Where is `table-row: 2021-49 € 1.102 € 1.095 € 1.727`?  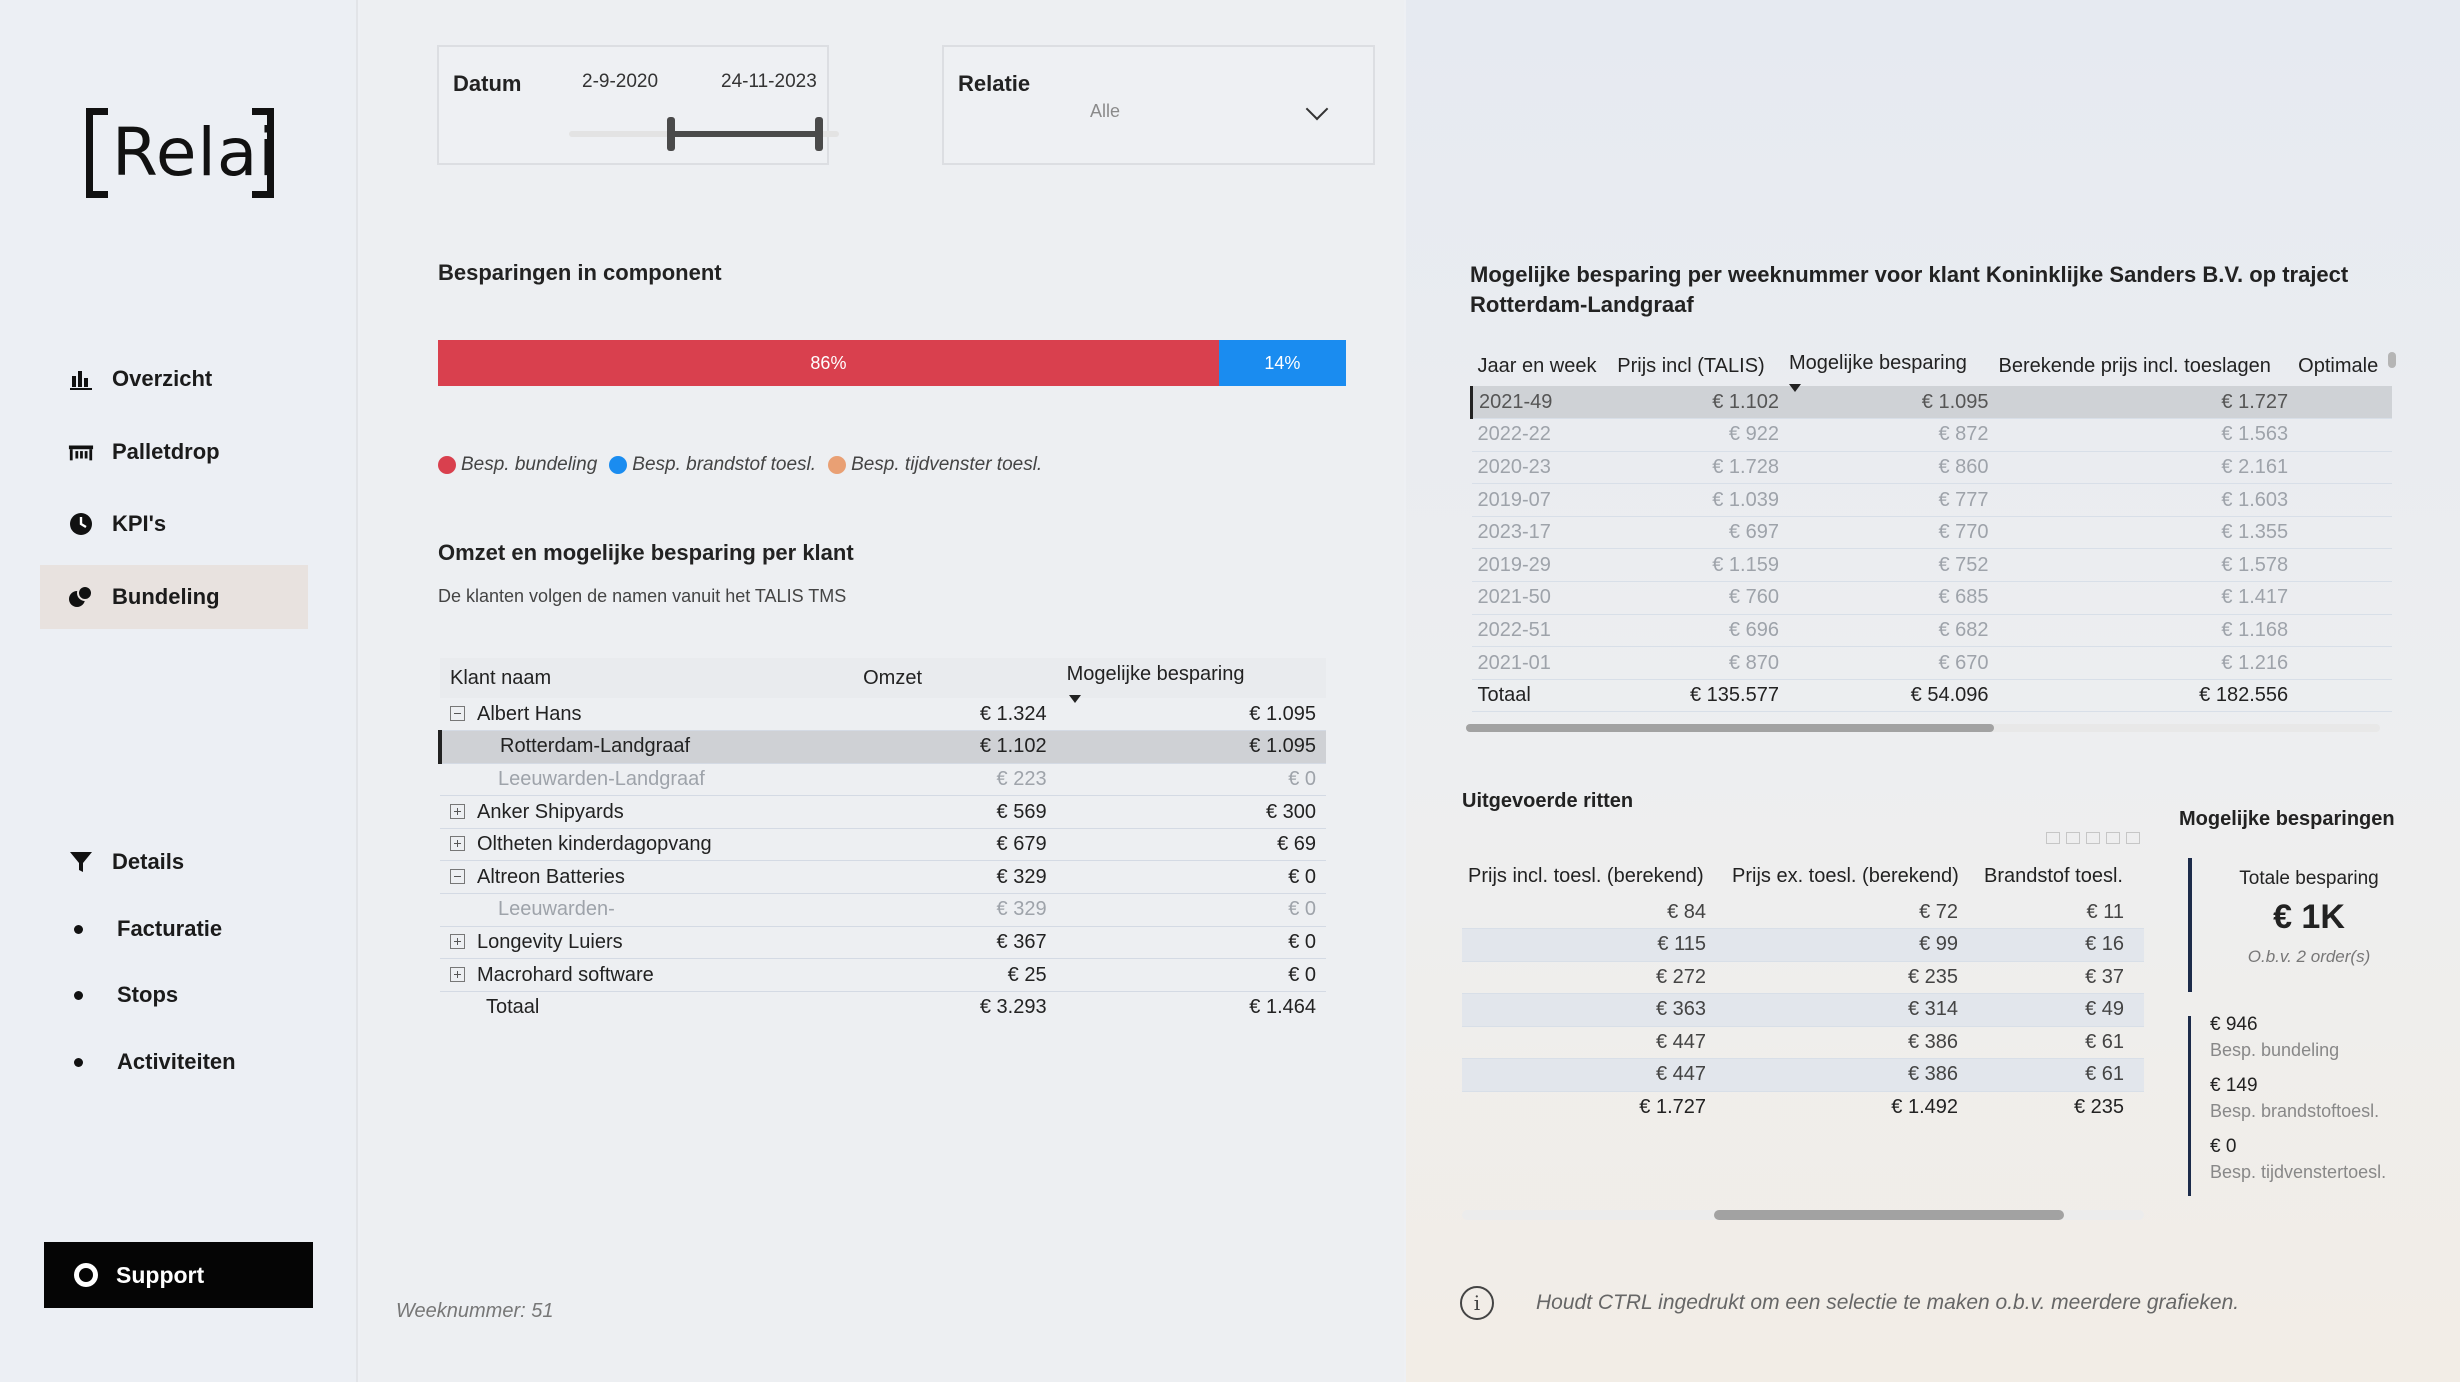 table-row: 2021-49 € 1.102 € 1.095 € 1.727 is located at coordinates (1931, 403).